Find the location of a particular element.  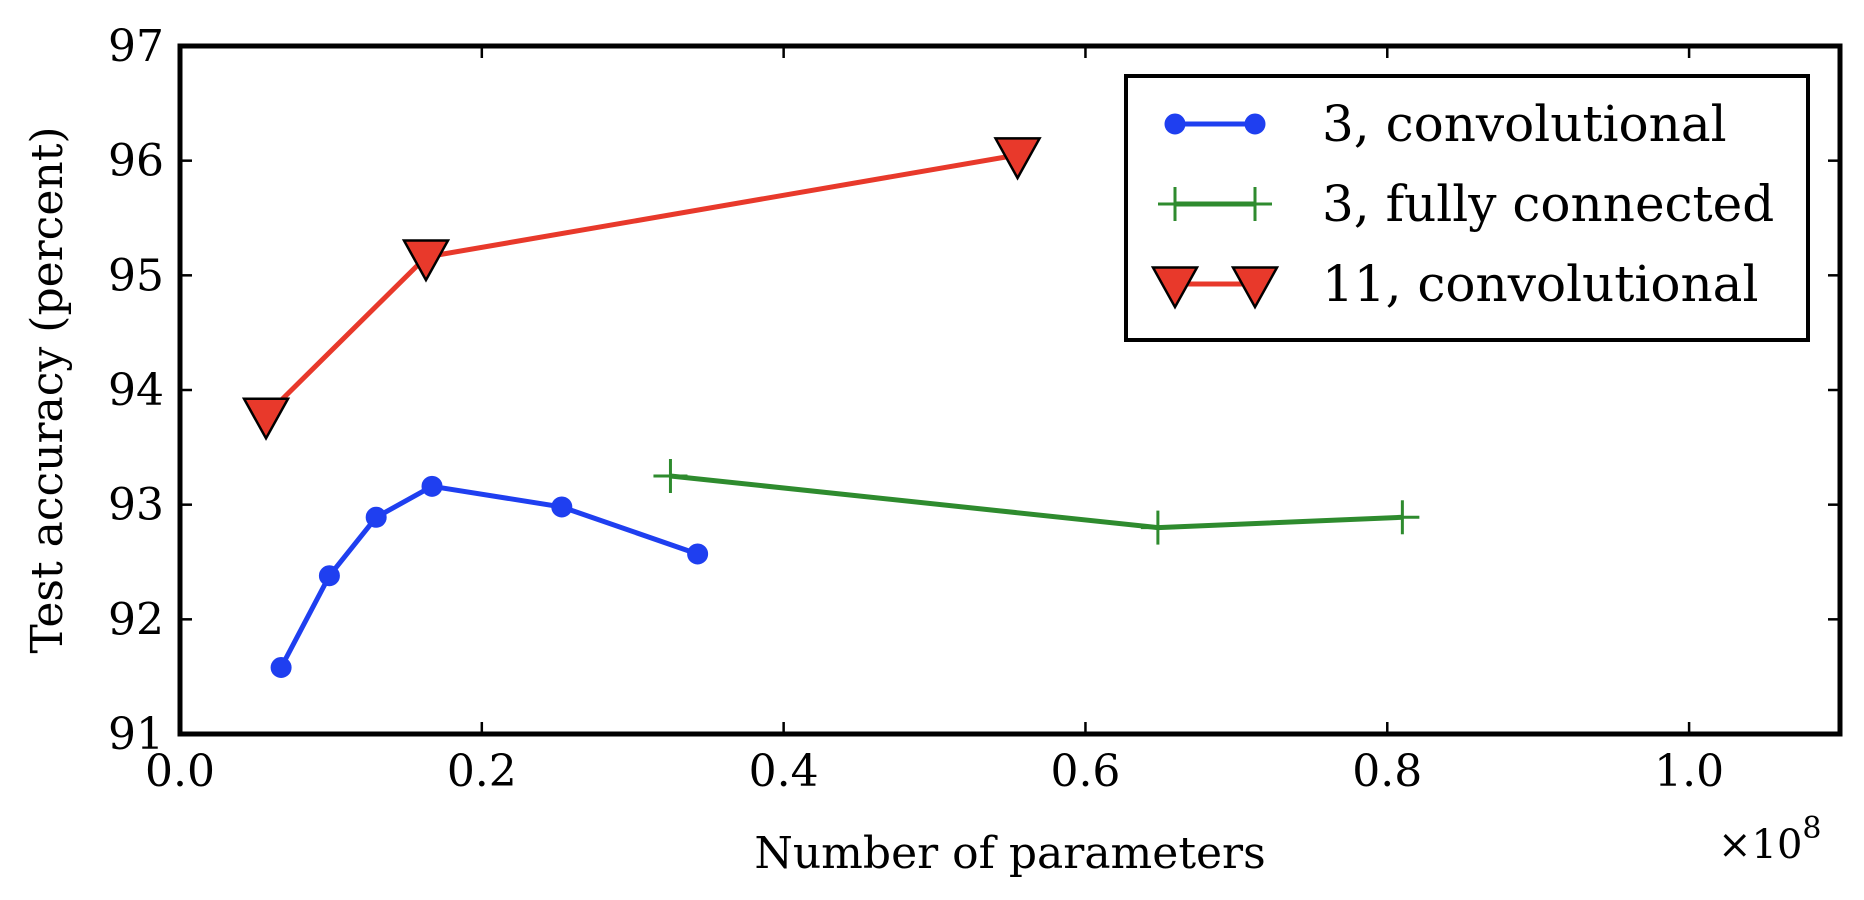

legend-entry-0-marker-end is located at coordinates (1255, 124).